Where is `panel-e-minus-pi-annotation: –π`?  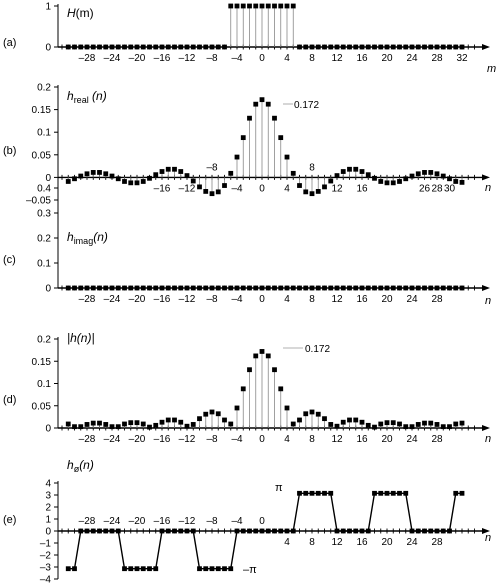
panel-e-minus-pi-annotation: –π is located at coordinates (250, 570).